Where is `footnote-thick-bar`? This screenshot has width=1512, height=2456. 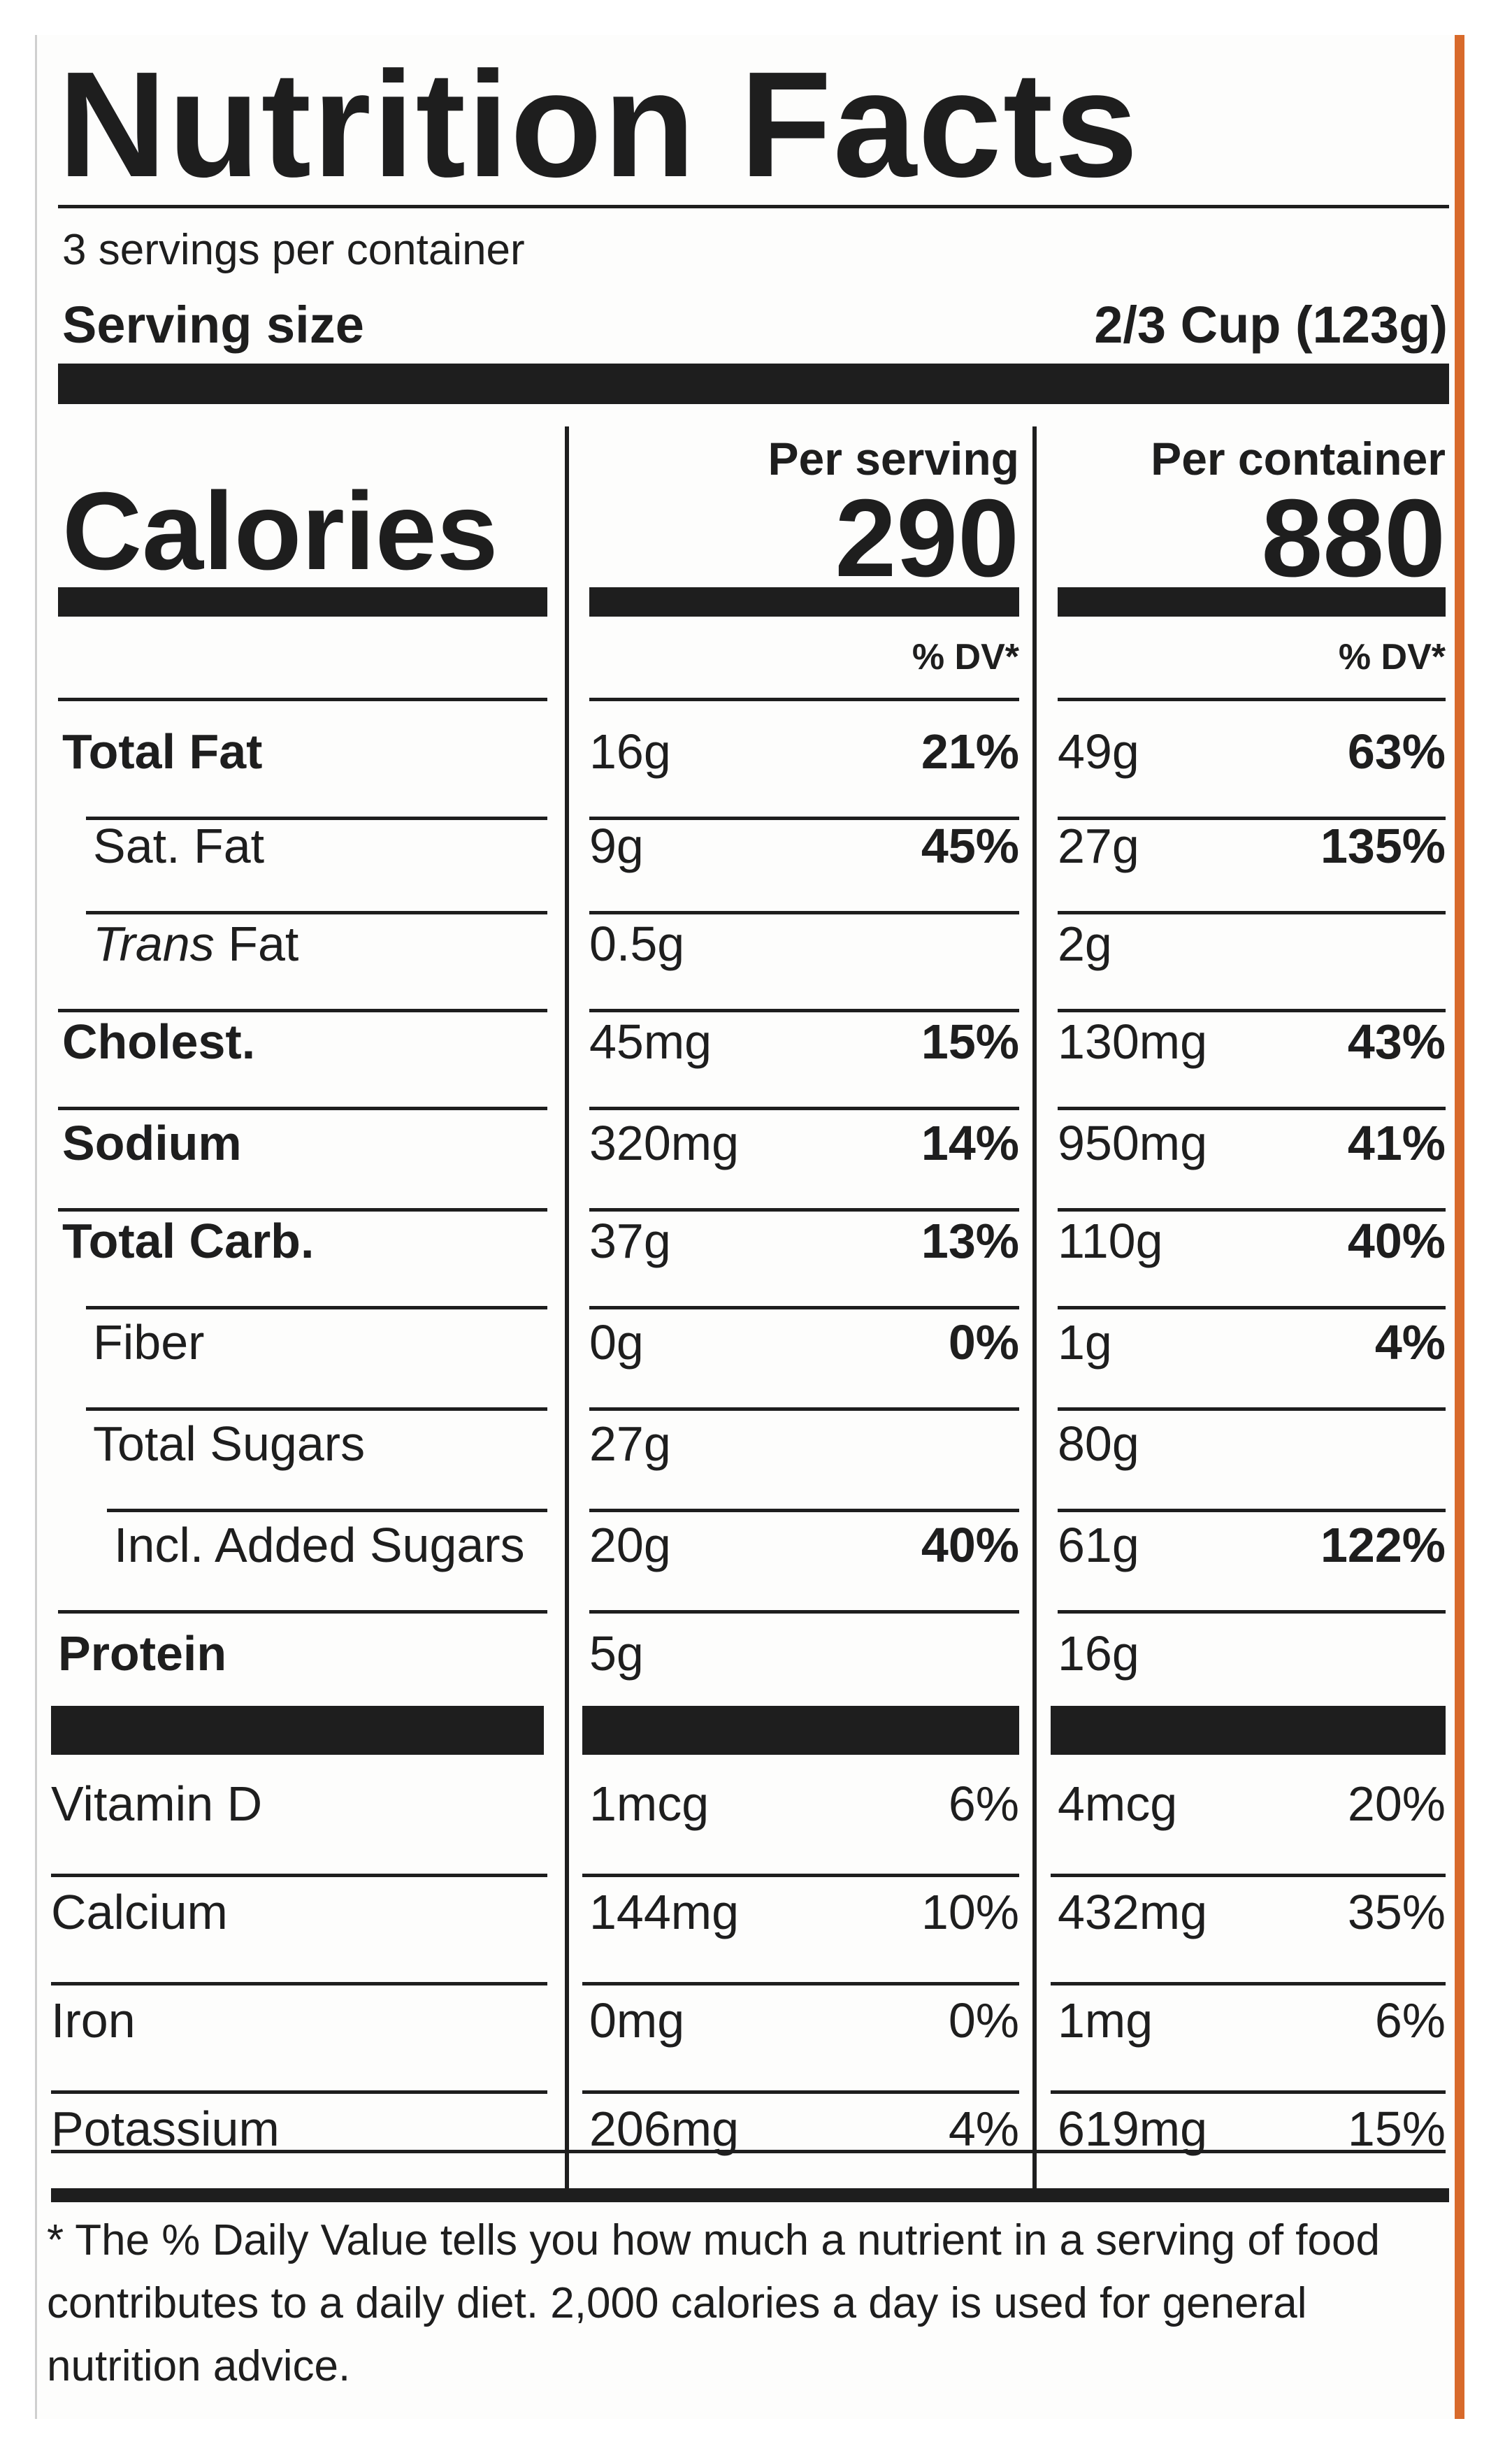
footnote-thick-bar is located at coordinates (750, 2195).